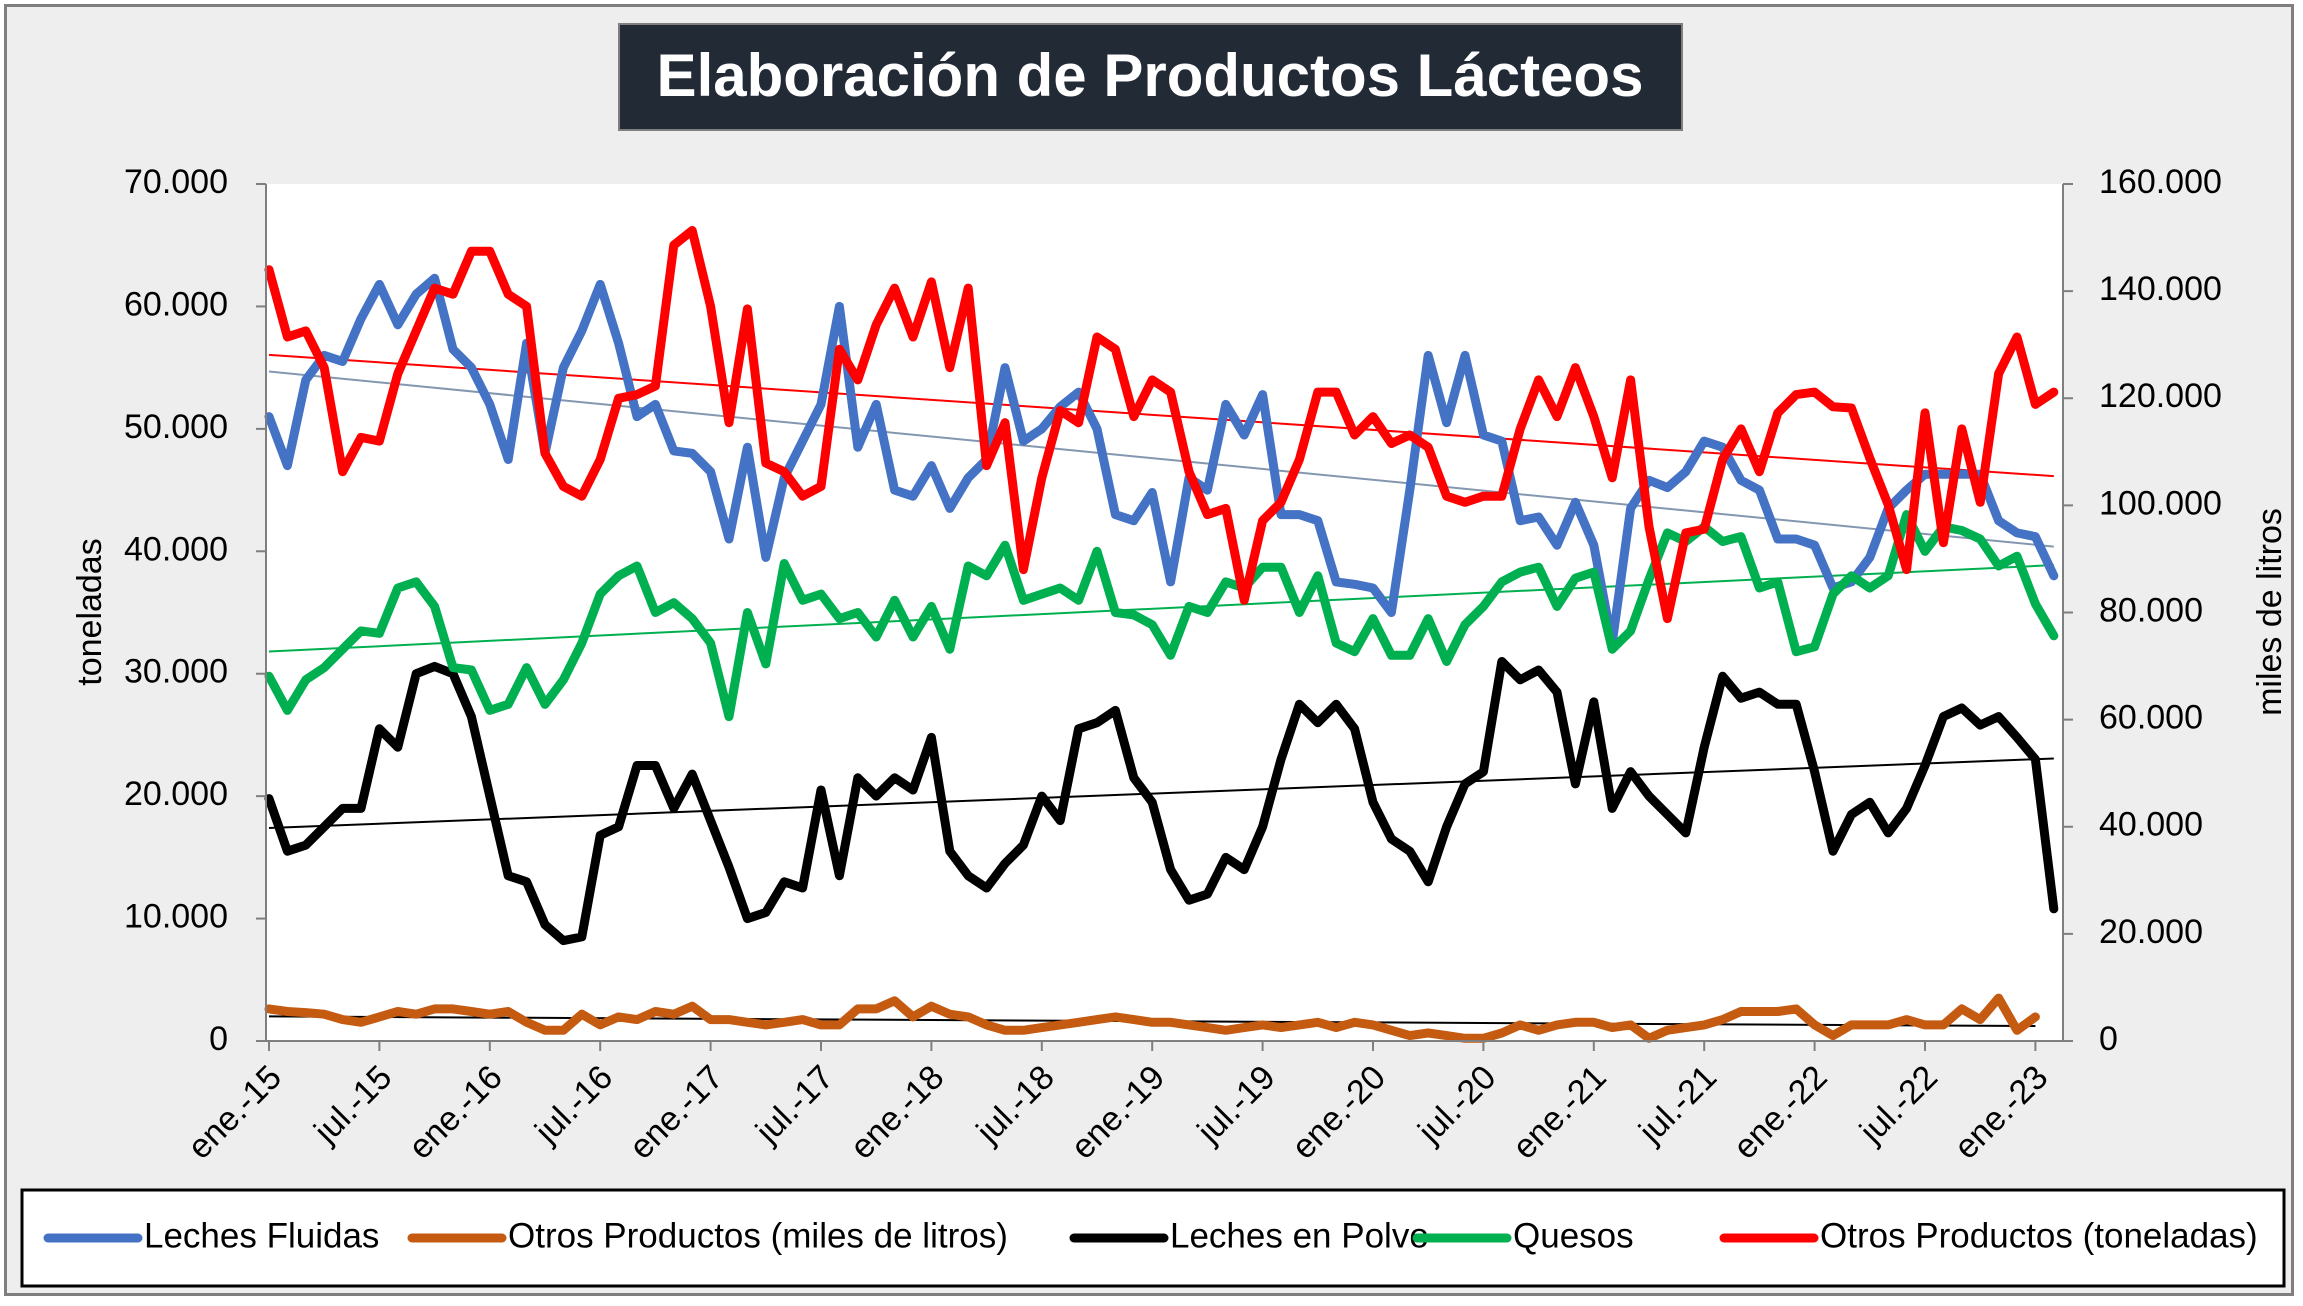  What do you see at coordinates (2160, 503) in the screenshot?
I see `right-tick-label: 100.000` at bounding box center [2160, 503].